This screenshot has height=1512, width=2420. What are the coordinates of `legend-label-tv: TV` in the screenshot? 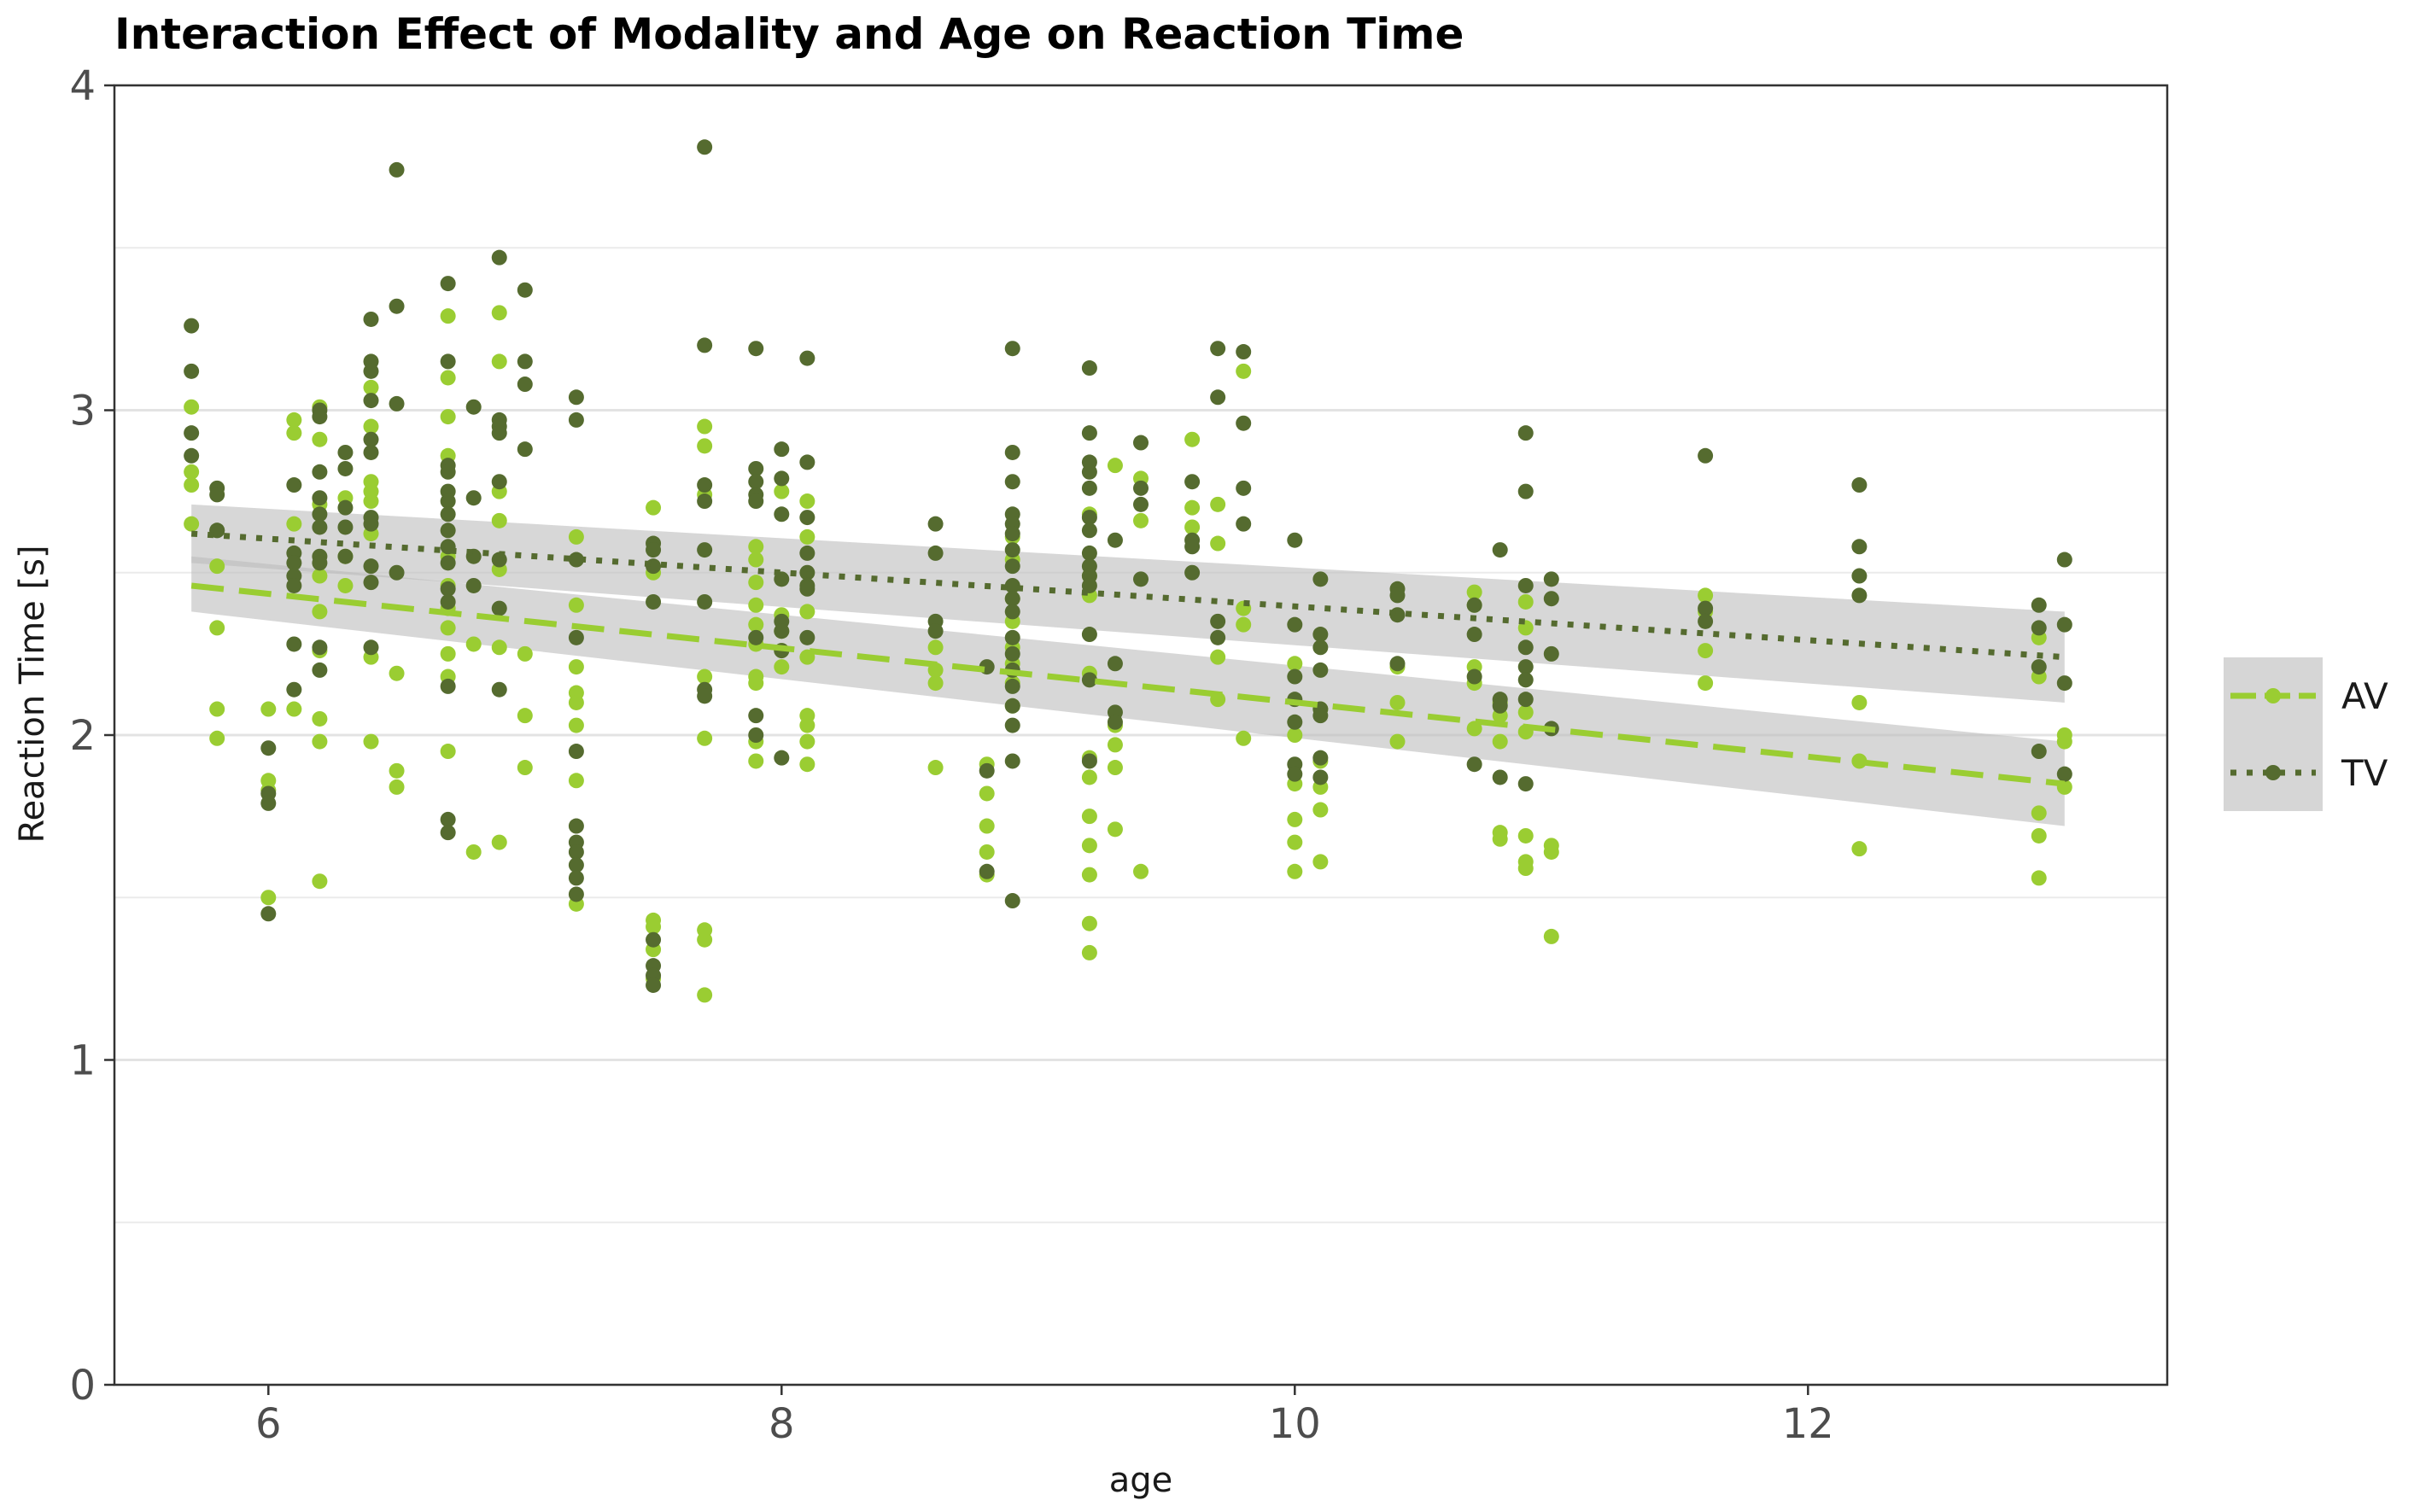 It's located at (2364, 773).